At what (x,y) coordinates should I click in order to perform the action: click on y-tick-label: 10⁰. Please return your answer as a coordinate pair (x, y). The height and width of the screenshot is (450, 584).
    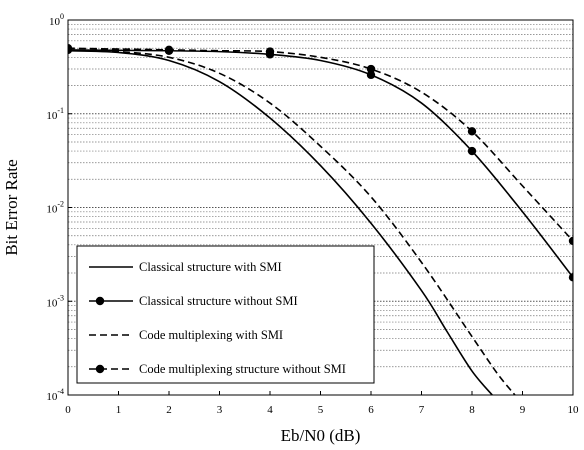
    Looking at the image, I should click on (56, 20).